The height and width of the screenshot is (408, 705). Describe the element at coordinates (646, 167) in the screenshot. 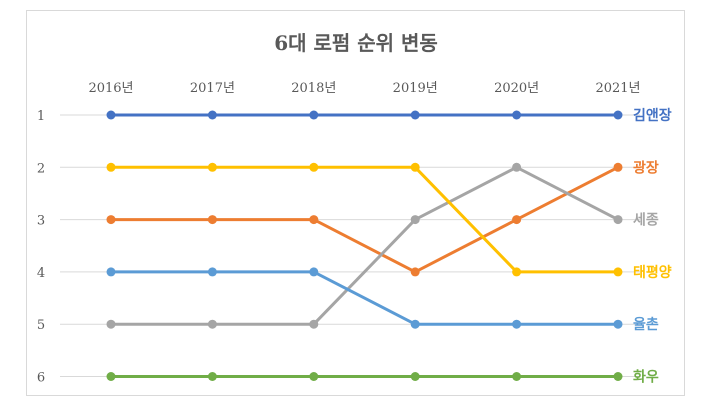

I see `series-label: 광장` at that location.